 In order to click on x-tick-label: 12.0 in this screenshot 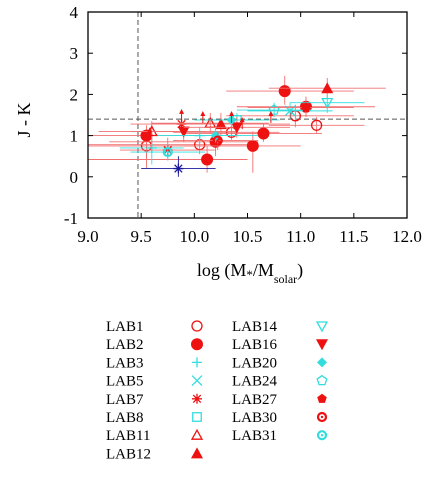, I will do `click(407, 236)`.